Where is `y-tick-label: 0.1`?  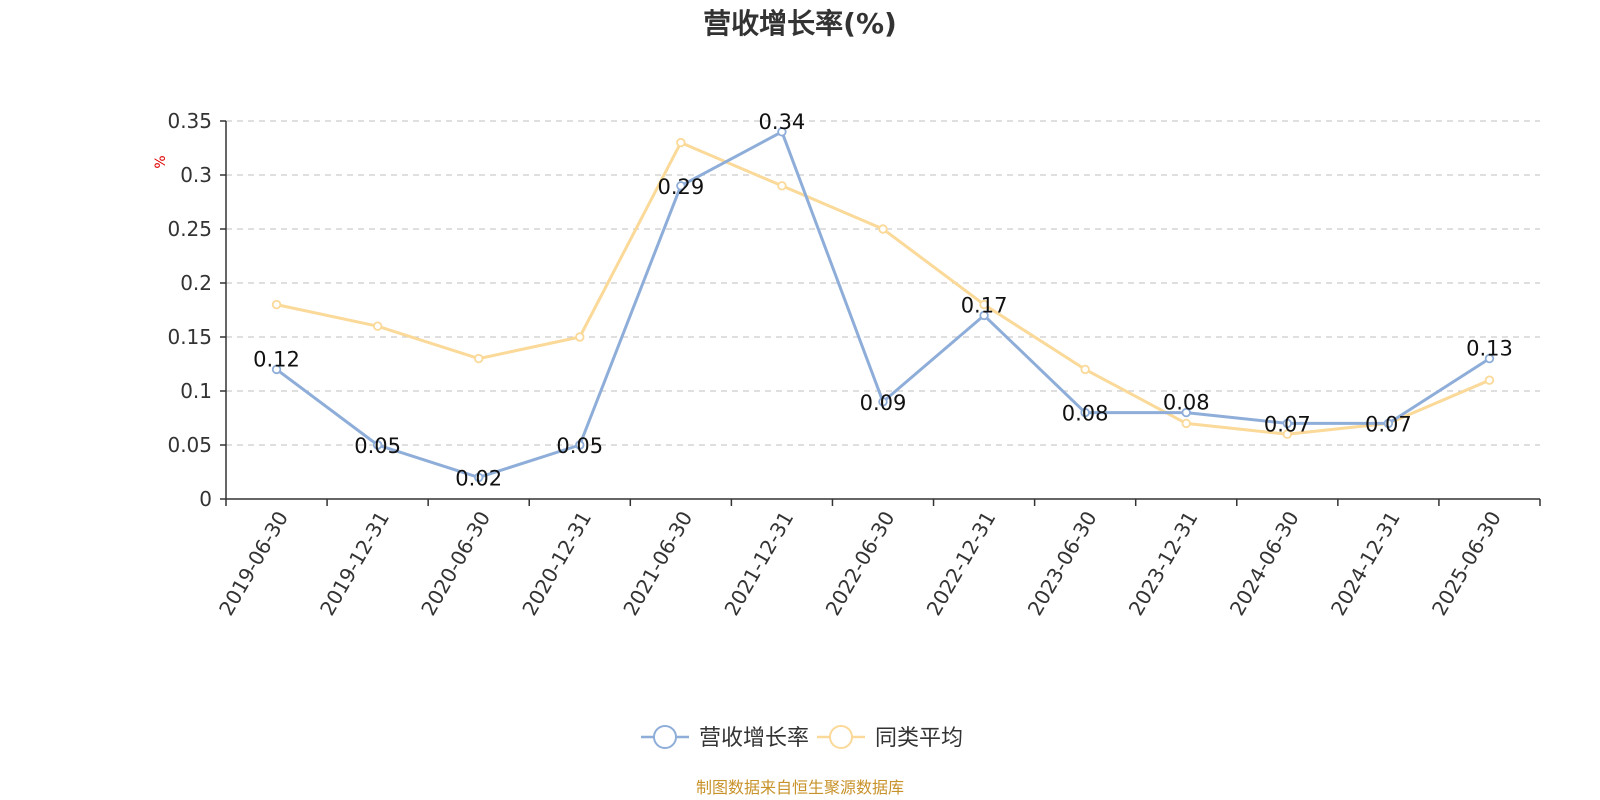
y-tick-label: 0.1 is located at coordinates (196, 391).